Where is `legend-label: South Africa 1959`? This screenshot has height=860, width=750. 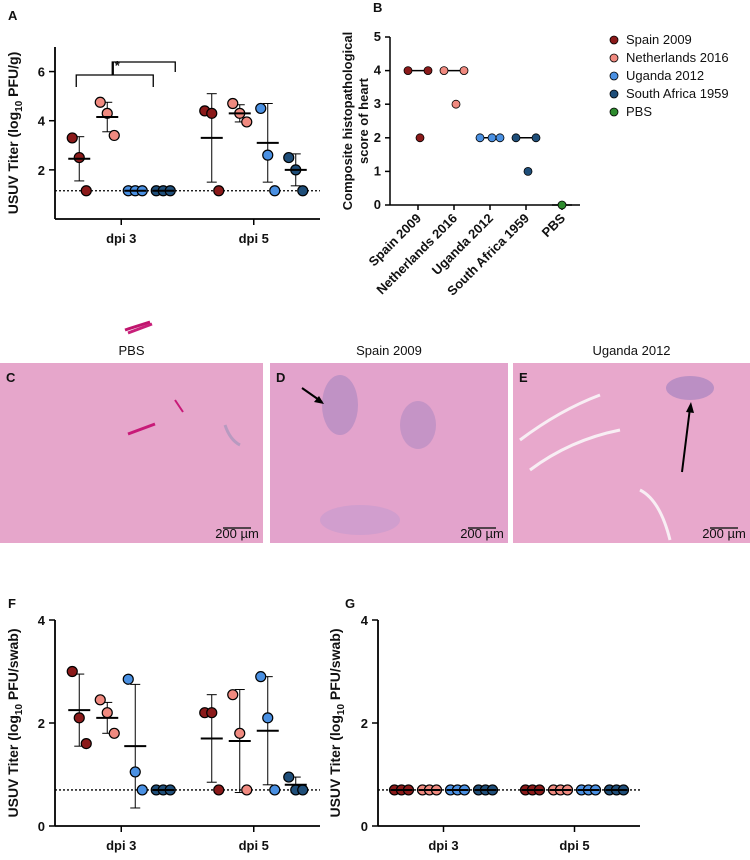
legend-label: South Africa 1959 is located at coordinates (677, 93).